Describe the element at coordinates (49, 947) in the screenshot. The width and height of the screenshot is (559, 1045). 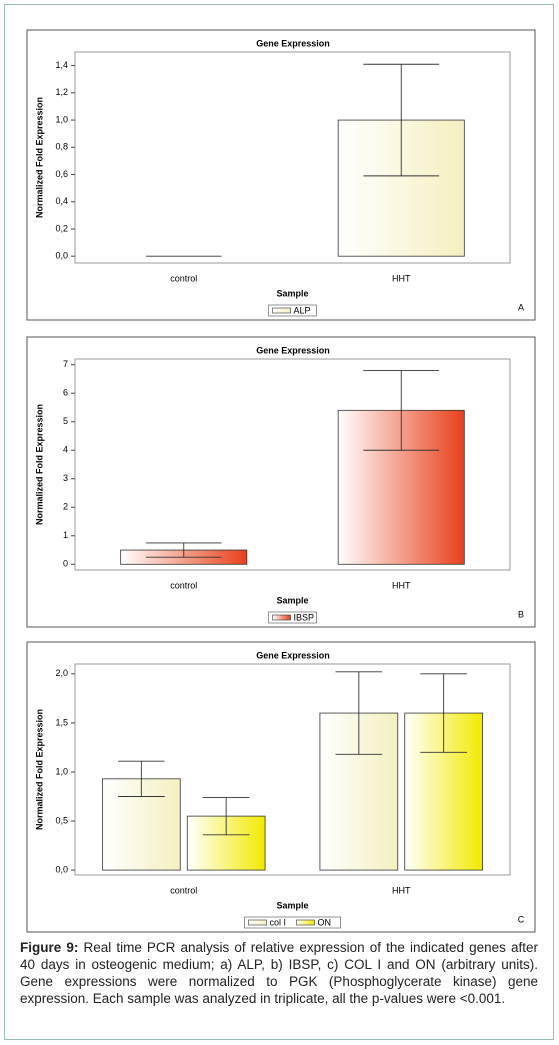
I see `caption-label: Figure 9:` at that location.